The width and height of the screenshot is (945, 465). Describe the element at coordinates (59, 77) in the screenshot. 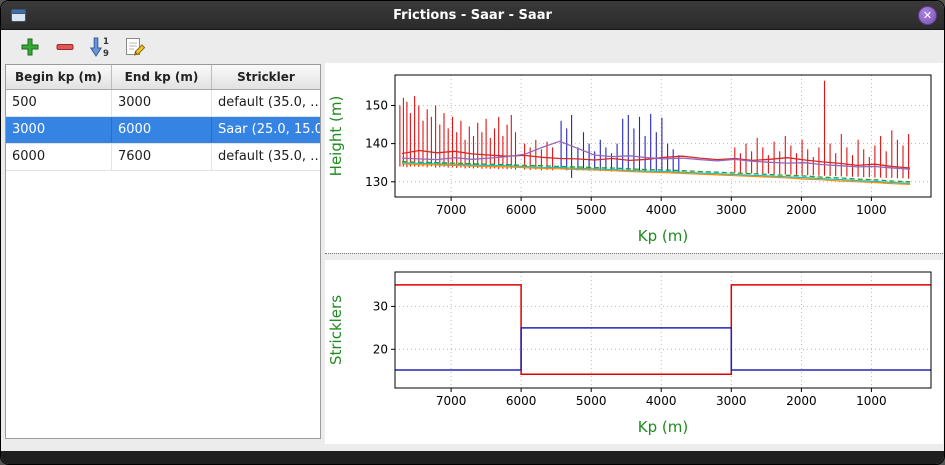

I see `header-begin-kp: Begin kp (m)` at that location.